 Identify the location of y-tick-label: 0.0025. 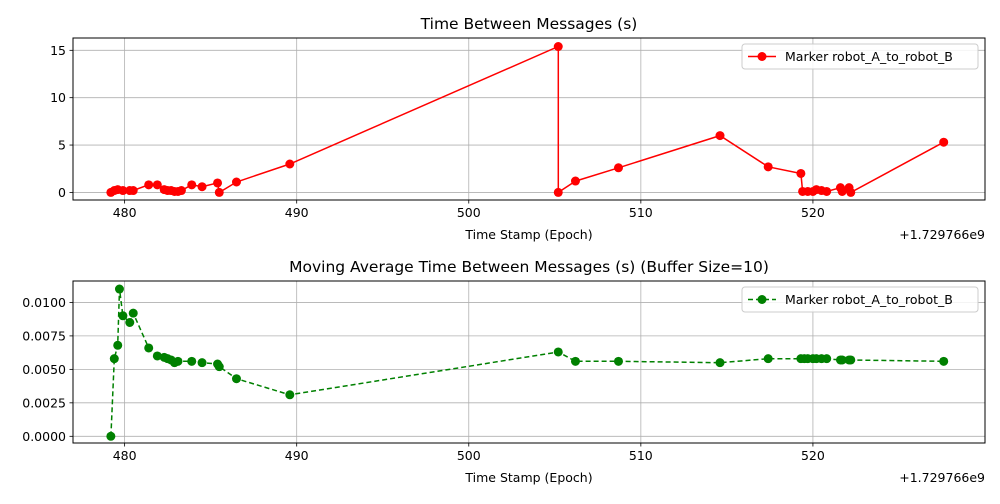
(44, 402).